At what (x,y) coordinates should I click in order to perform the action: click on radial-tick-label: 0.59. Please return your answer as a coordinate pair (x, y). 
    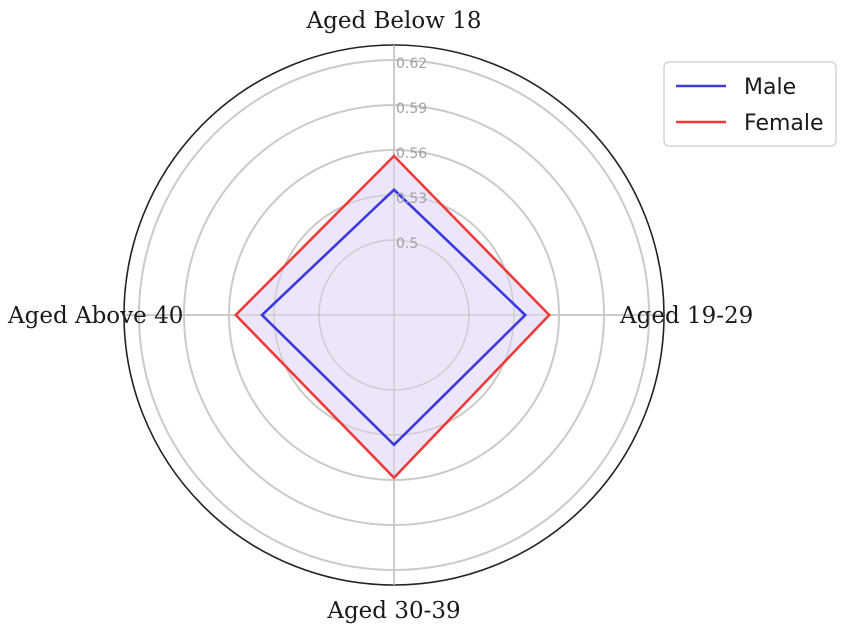
    Looking at the image, I should click on (411, 109).